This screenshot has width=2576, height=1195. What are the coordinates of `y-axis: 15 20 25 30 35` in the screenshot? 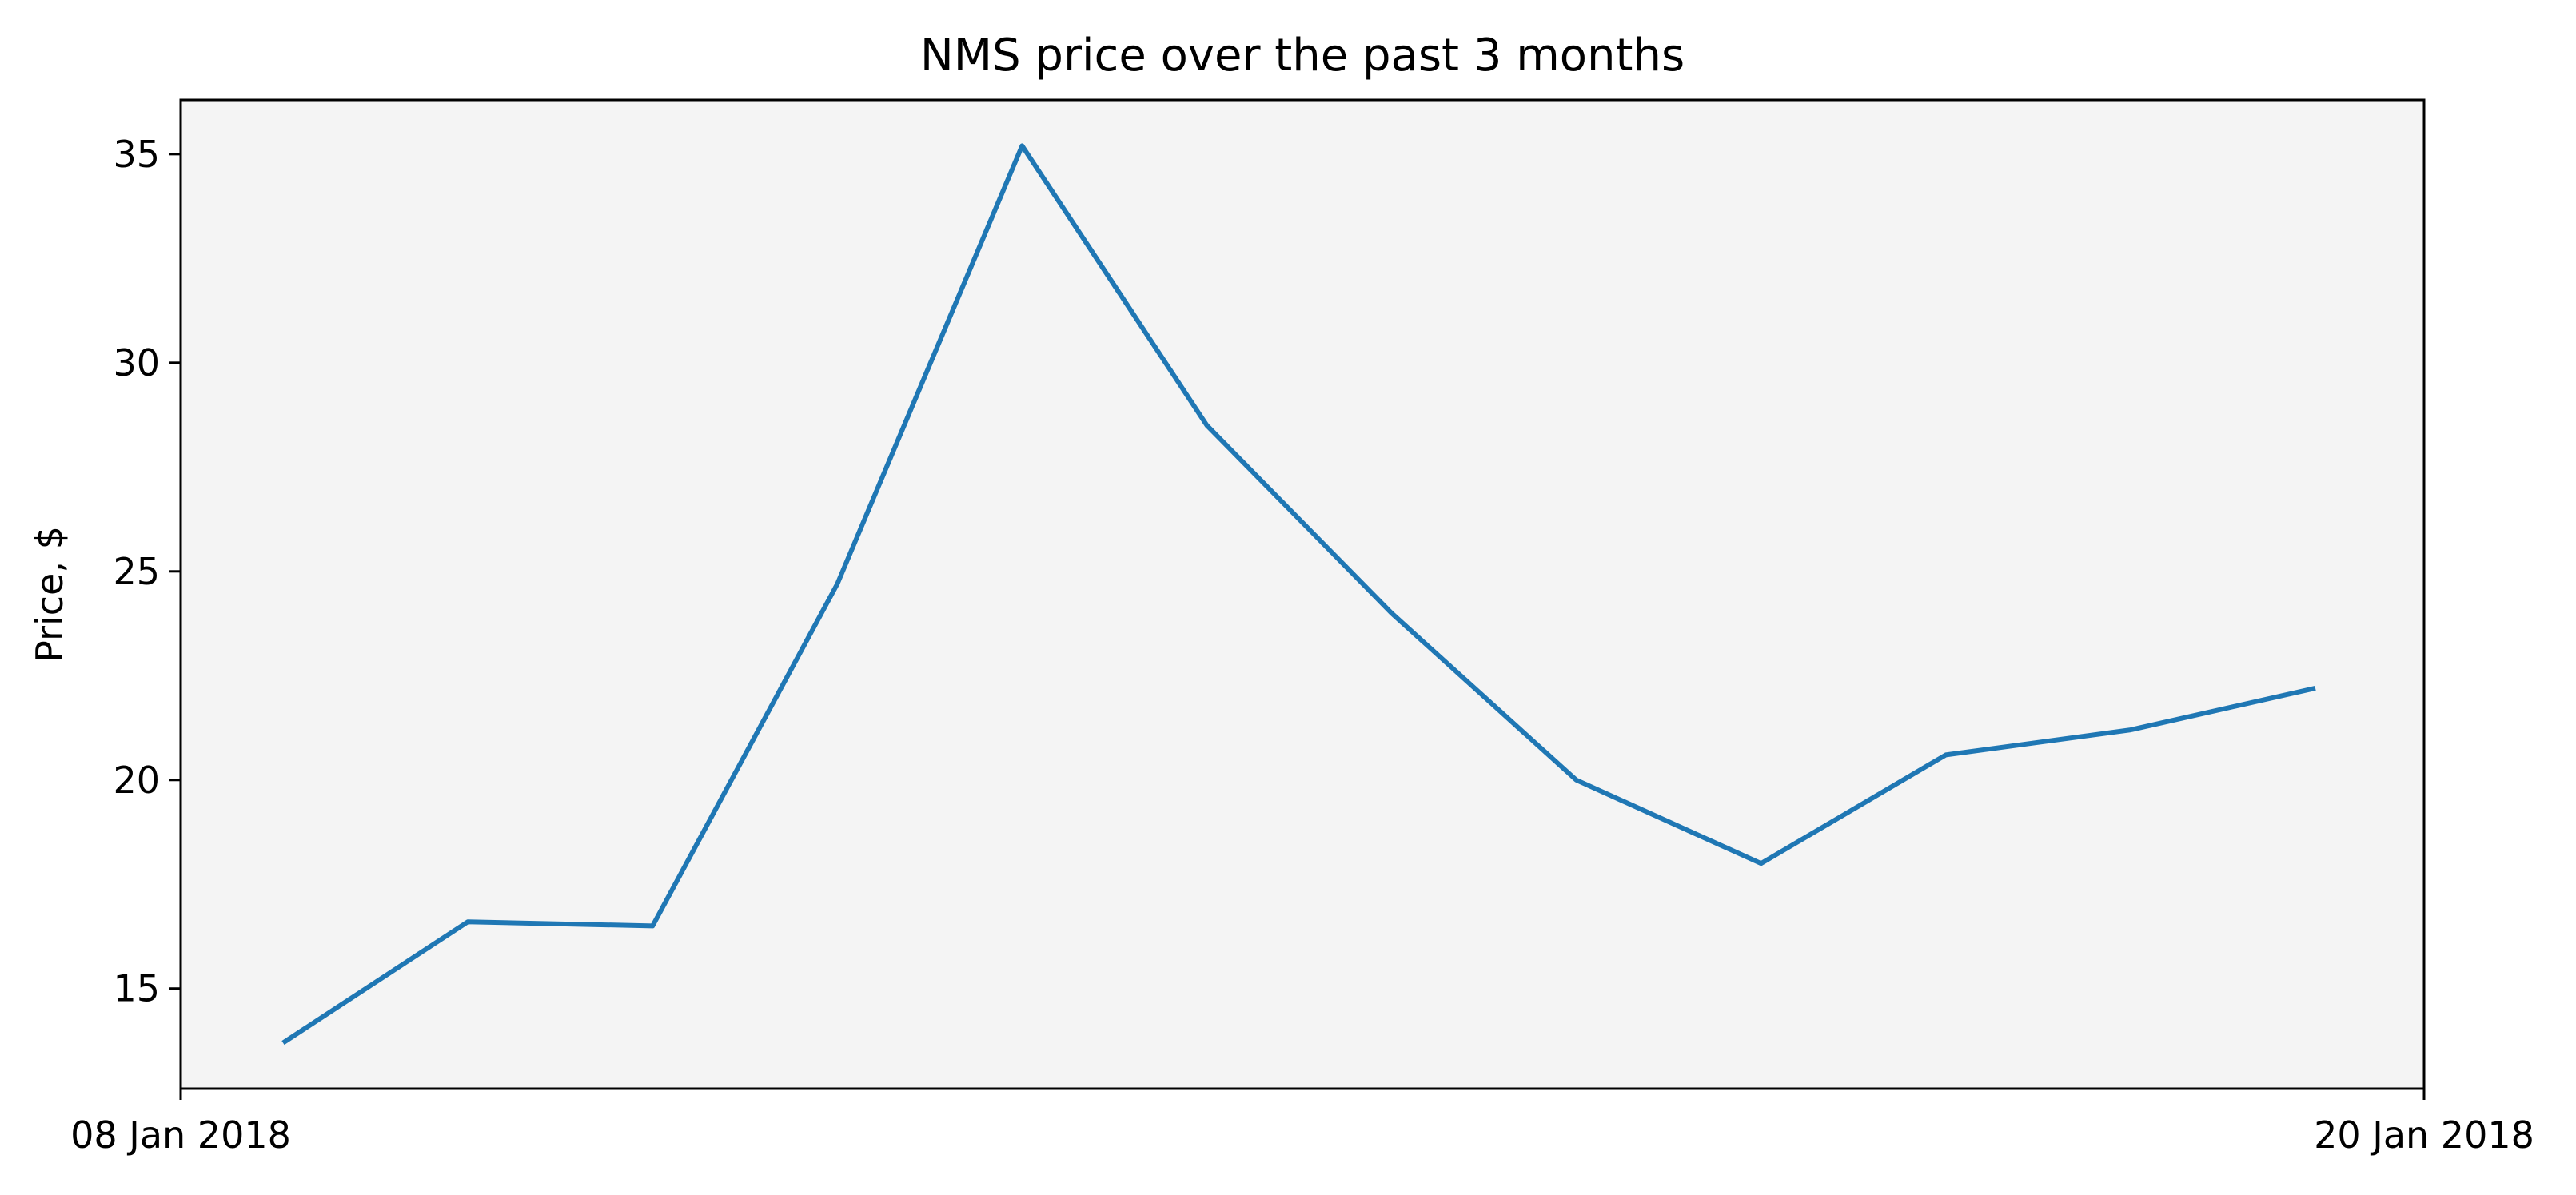 It's located at (147, 571).